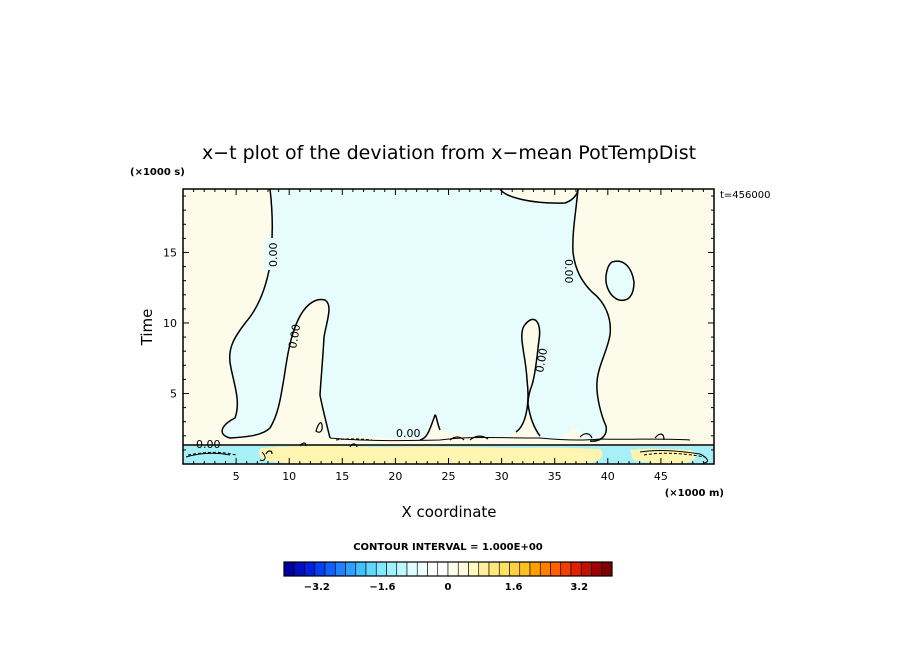  What do you see at coordinates (555, 476) in the screenshot?
I see `x-tick-label: 35` at bounding box center [555, 476].